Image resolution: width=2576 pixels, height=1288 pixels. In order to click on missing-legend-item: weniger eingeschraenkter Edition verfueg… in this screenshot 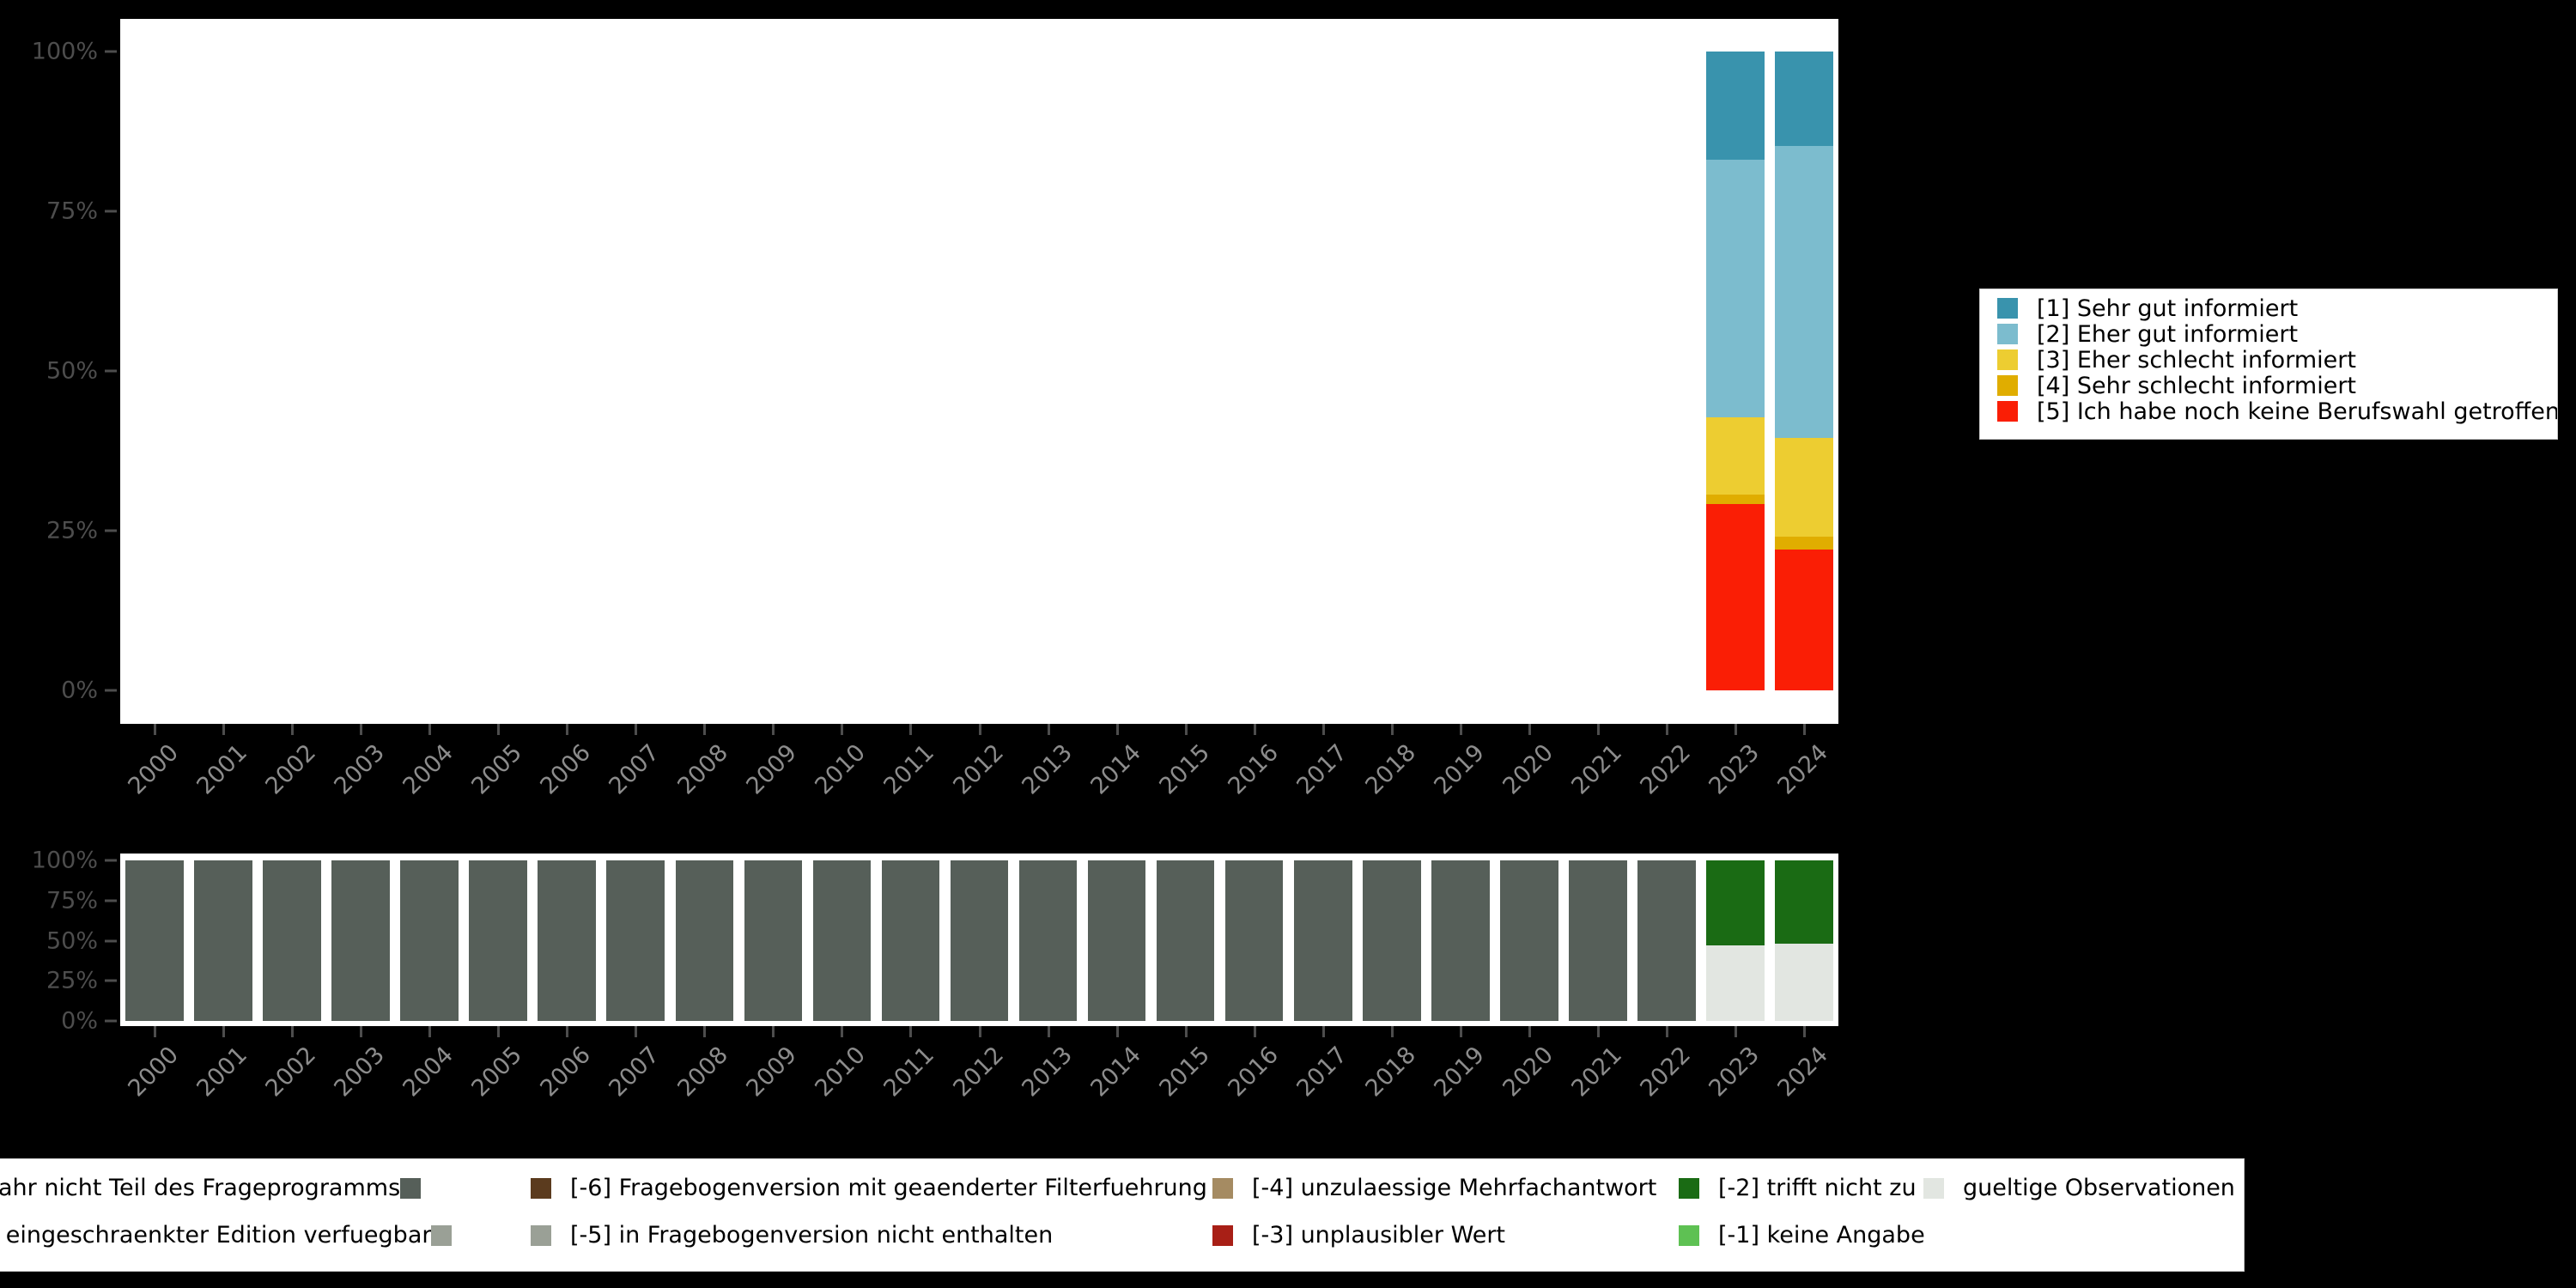, I will do `click(227, 1235)`.